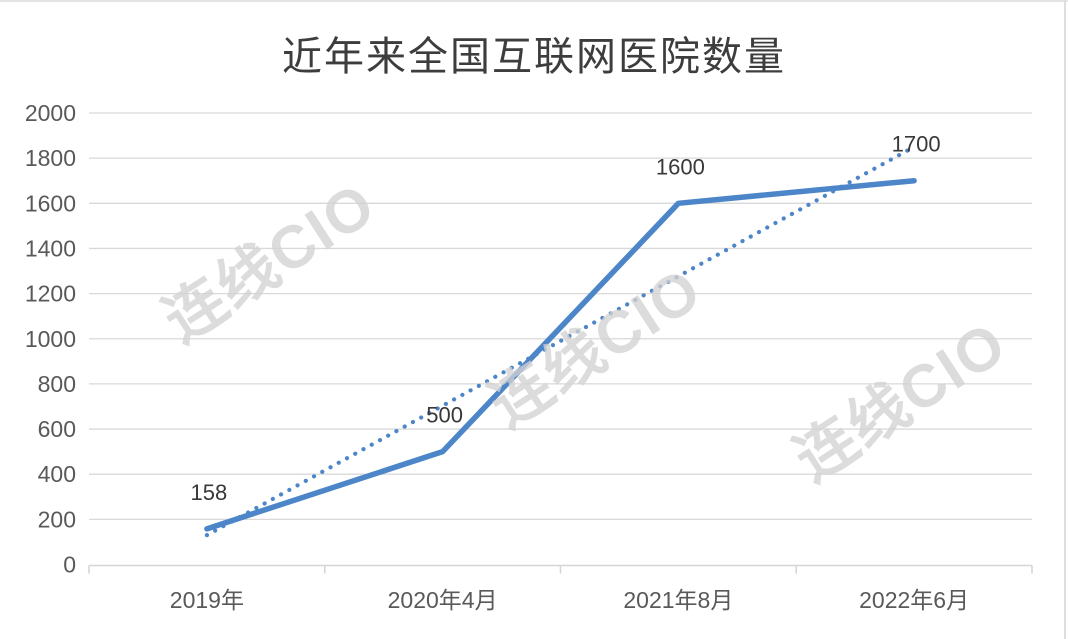 This screenshot has width=1068, height=639. What do you see at coordinates (207, 600) in the screenshot?
I see `x-axis-label: 2019年` at bounding box center [207, 600].